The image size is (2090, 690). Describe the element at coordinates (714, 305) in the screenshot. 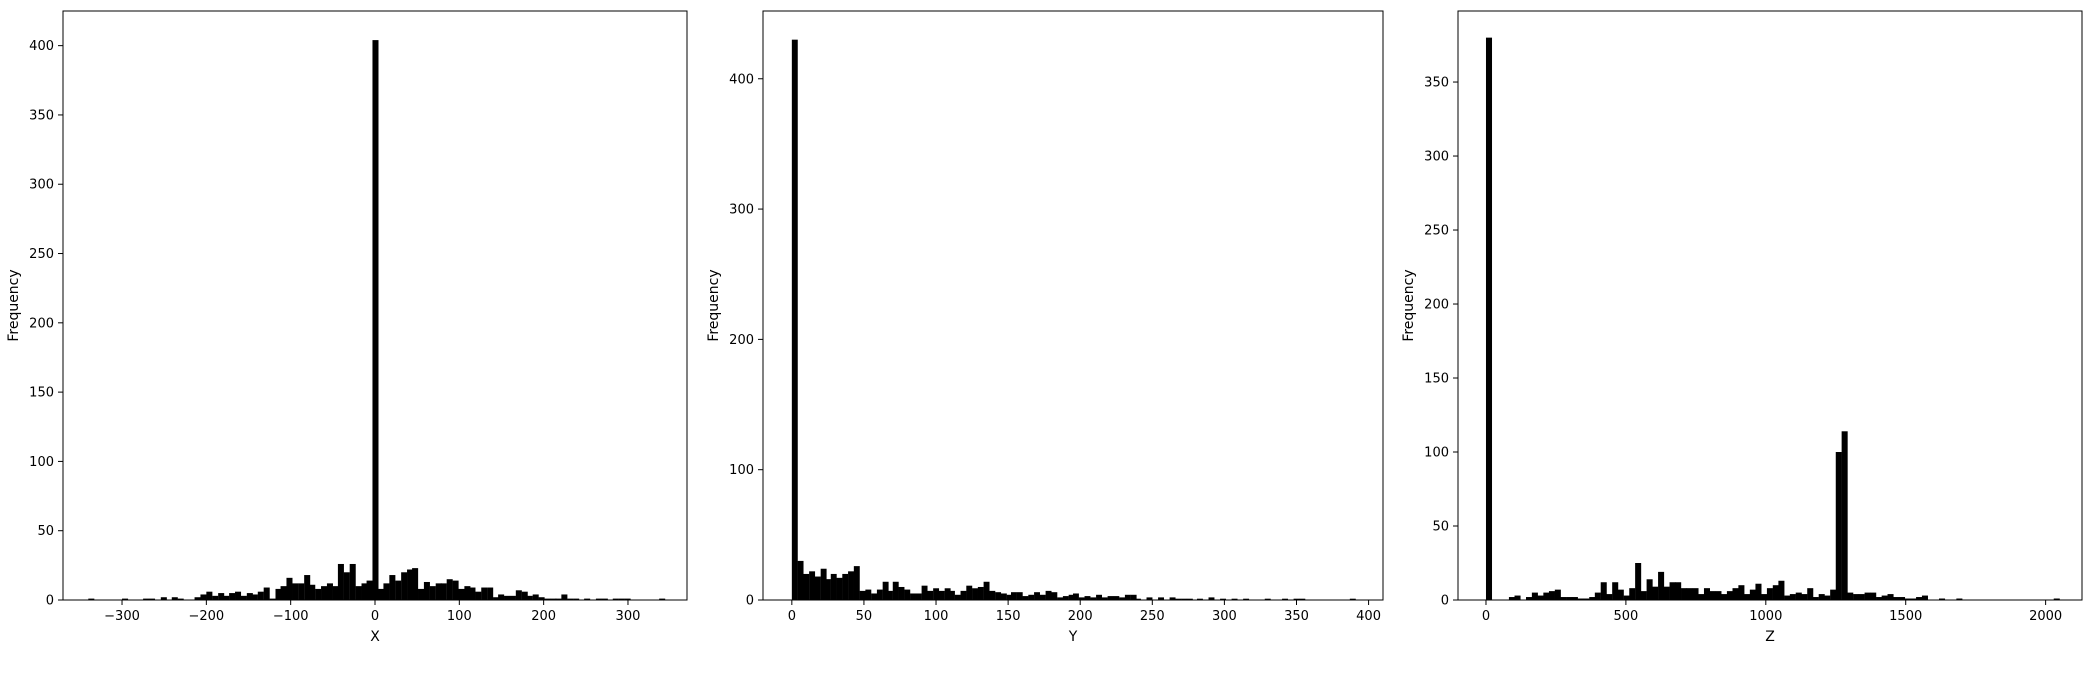

I see `histogram-y-ylabel: Frequency` at that location.